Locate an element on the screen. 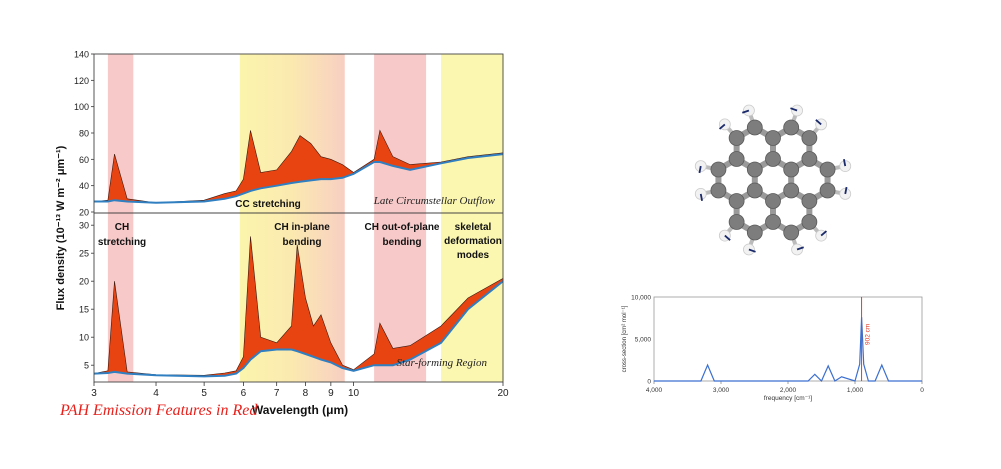  x-tick-label: 20 is located at coordinates (503, 393).